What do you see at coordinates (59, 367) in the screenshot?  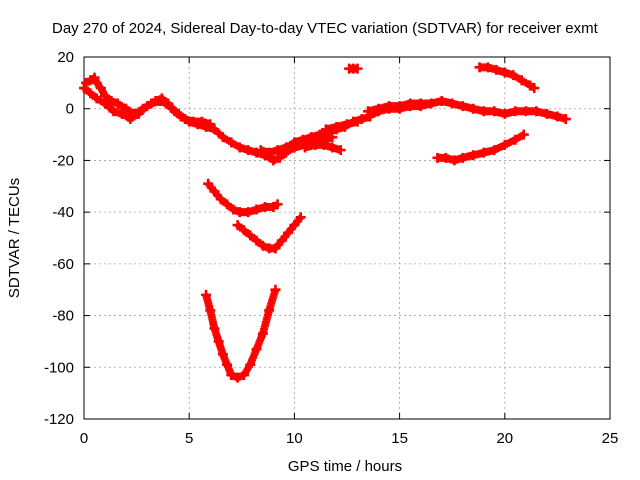 I see `y-tick-label: -100` at bounding box center [59, 367].